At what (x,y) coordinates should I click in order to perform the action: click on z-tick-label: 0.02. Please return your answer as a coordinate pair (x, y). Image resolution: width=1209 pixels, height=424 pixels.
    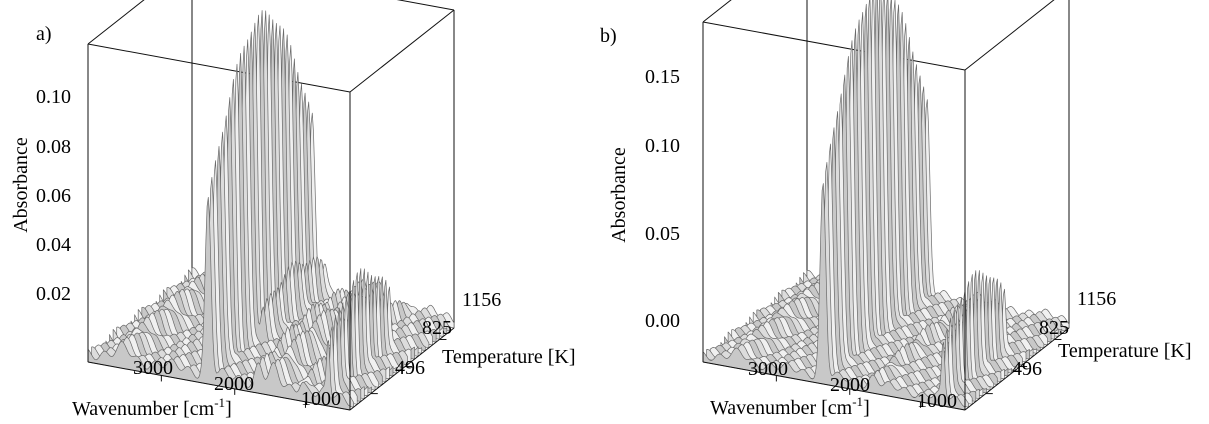
    Looking at the image, I should click on (53, 294).